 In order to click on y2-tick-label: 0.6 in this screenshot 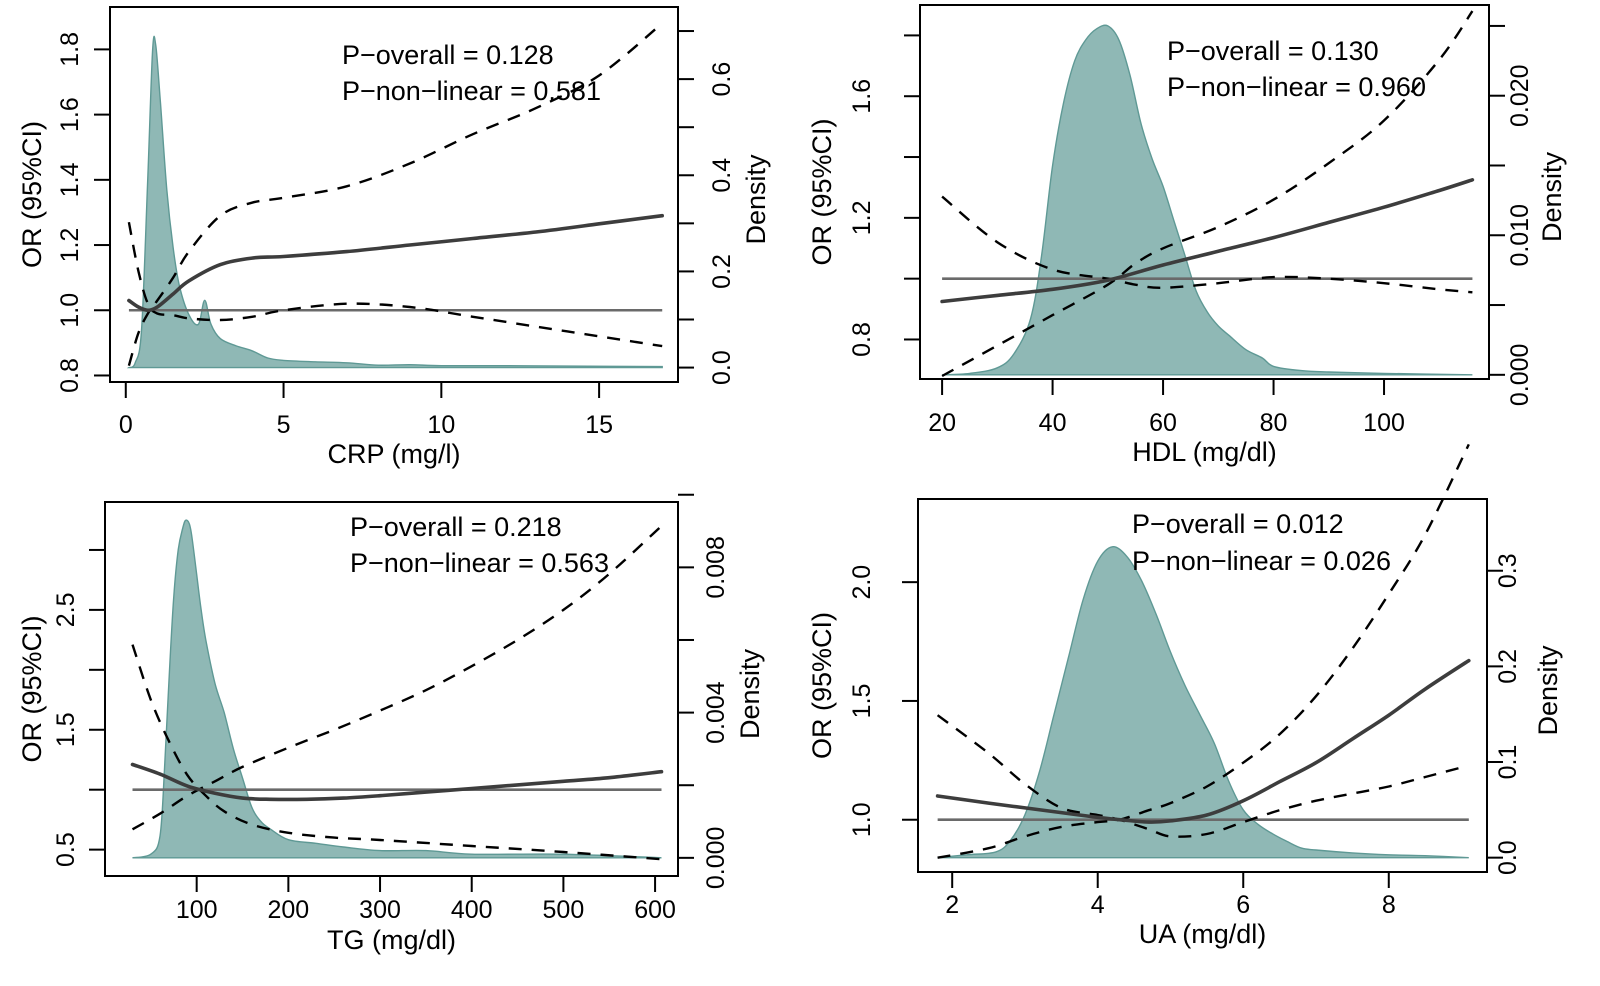, I will do `click(722, 79)`.